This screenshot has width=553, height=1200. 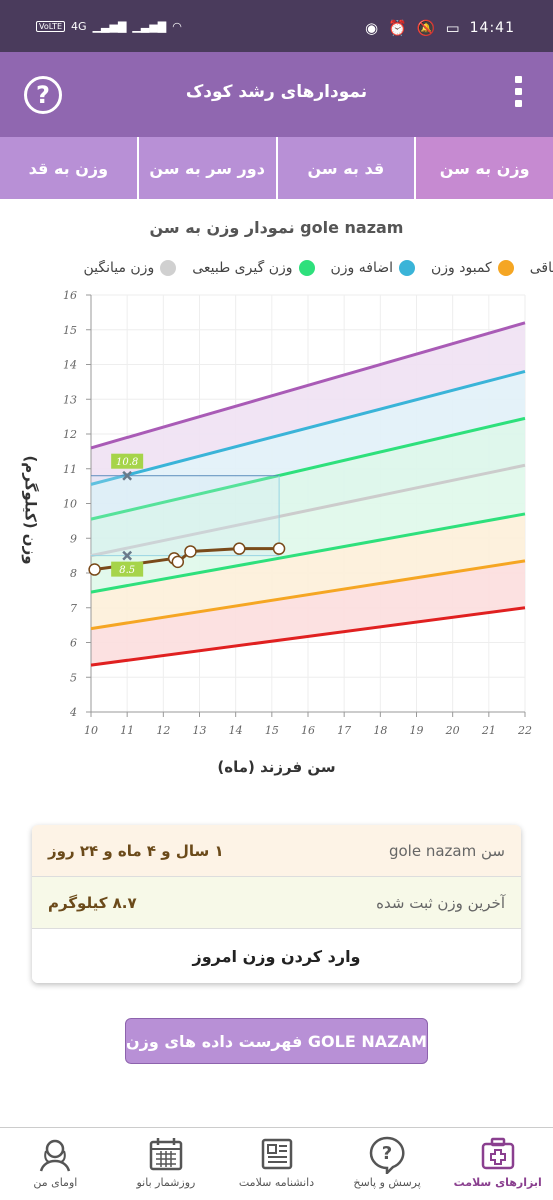 What do you see at coordinates (505, 268) in the screenshot?
I see `legend-dot-underweight` at bounding box center [505, 268].